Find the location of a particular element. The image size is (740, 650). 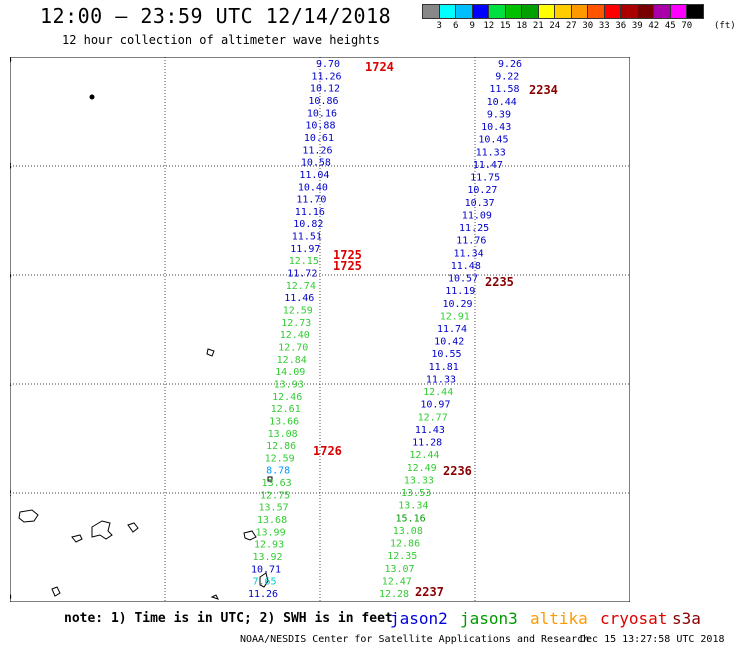

color-scale-labels: 3 6 9 12 15 18 21 24 27 30 33 36 39 42 45 70 is located at coordinates (558, 26).